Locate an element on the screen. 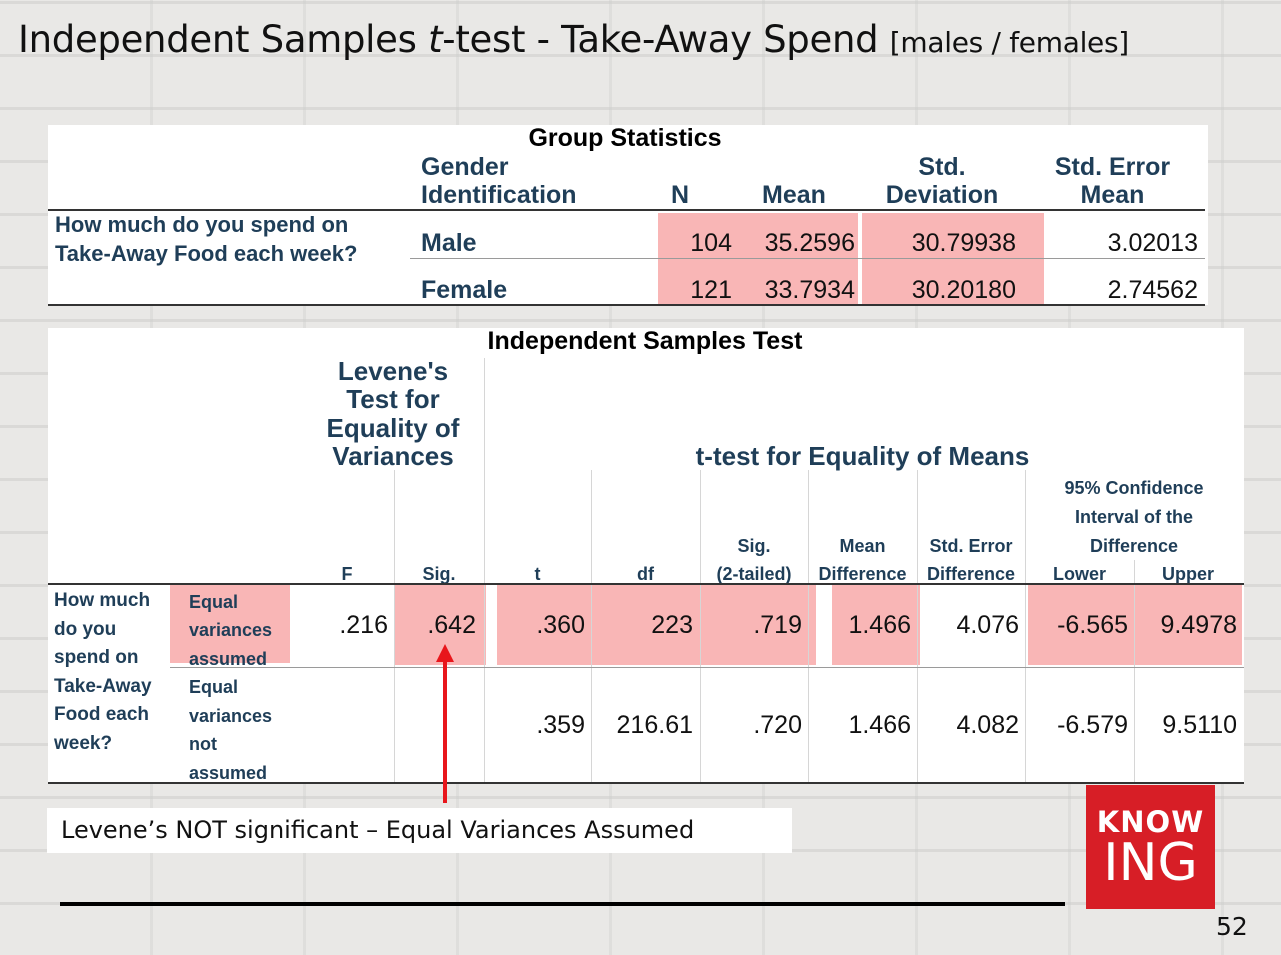 This screenshot has width=1281, height=955. ist-question-line: spend on is located at coordinates (96, 657).